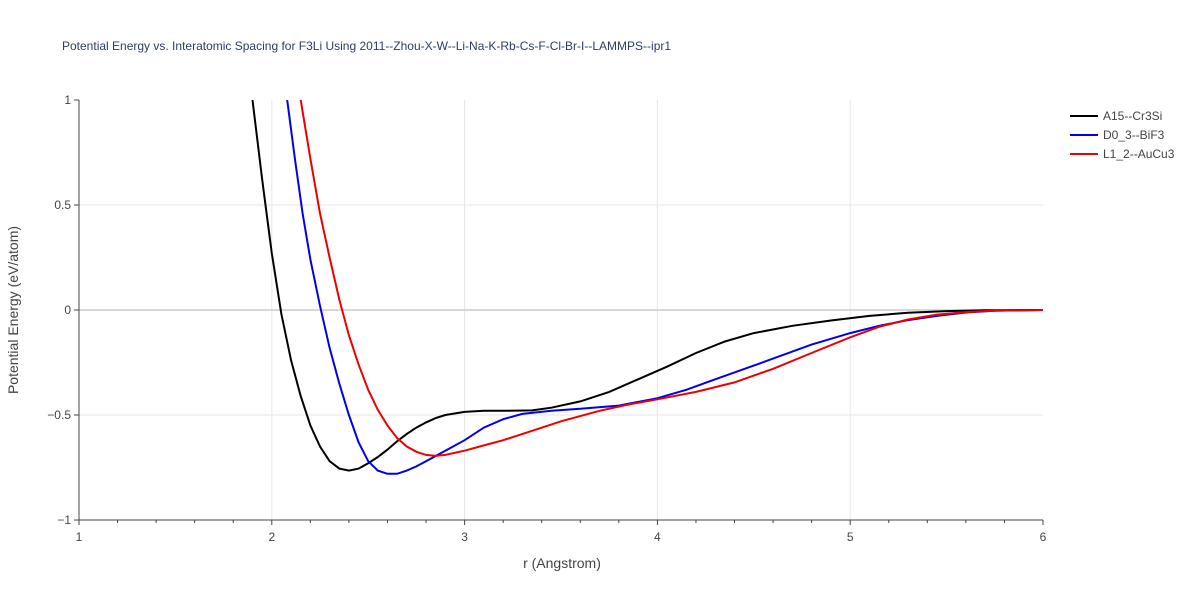  What do you see at coordinates (67, 310) in the screenshot?
I see `y-tick-label: 0` at bounding box center [67, 310].